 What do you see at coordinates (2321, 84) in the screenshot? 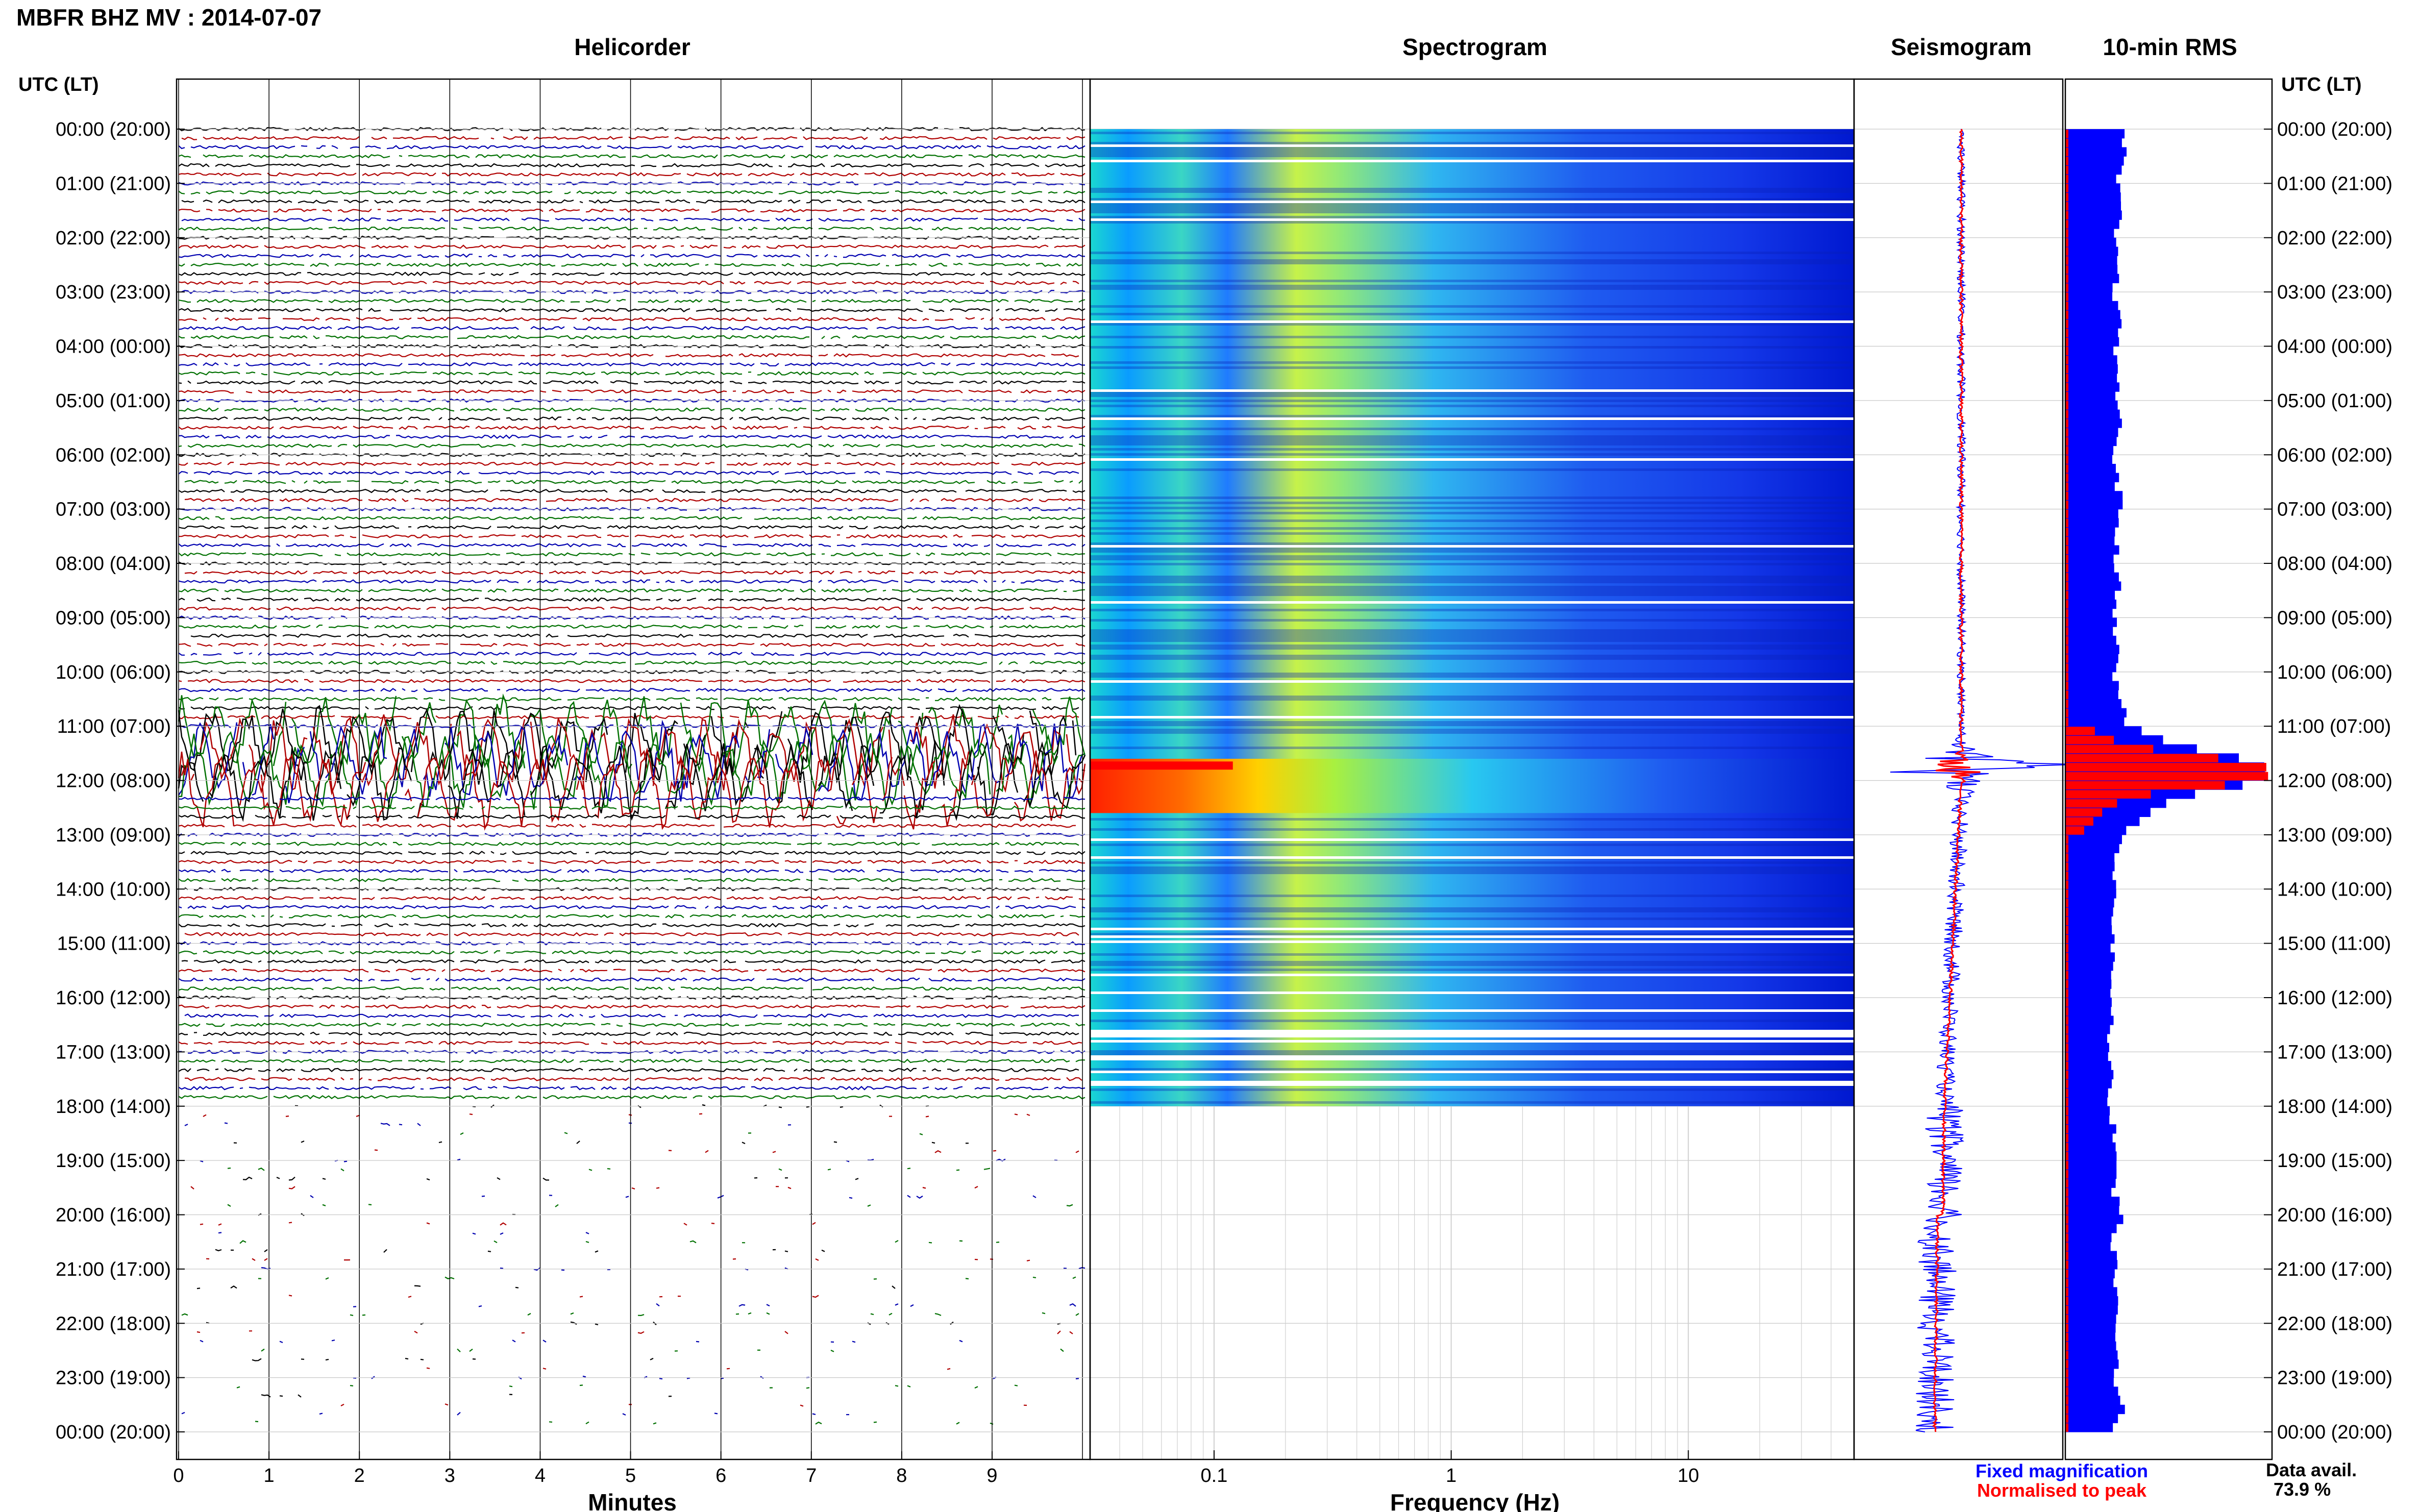
I see `right-axis-title: UTC (LT)` at bounding box center [2321, 84].